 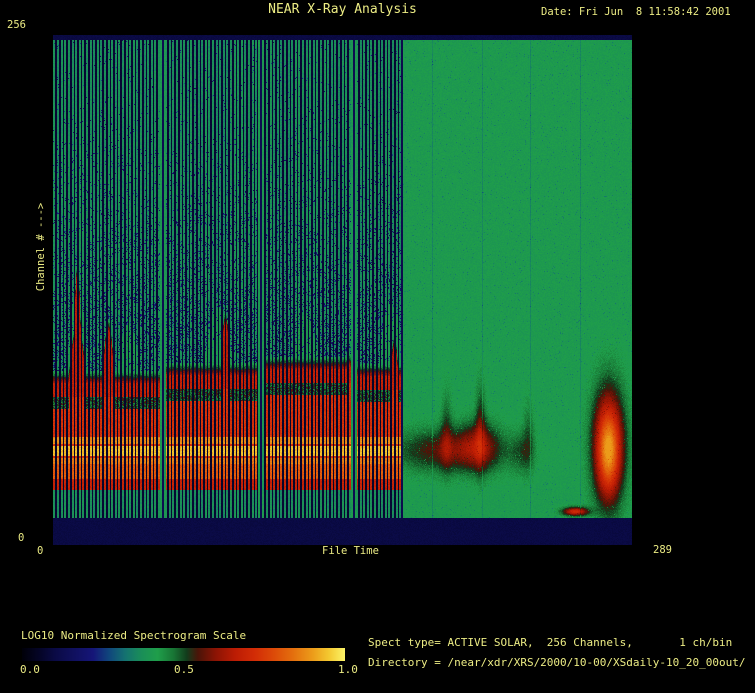 What do you see at coordinates (40, 551) in the screenshot?
I see `x-axis-min-label: 0` at bounding box center [40, 551].